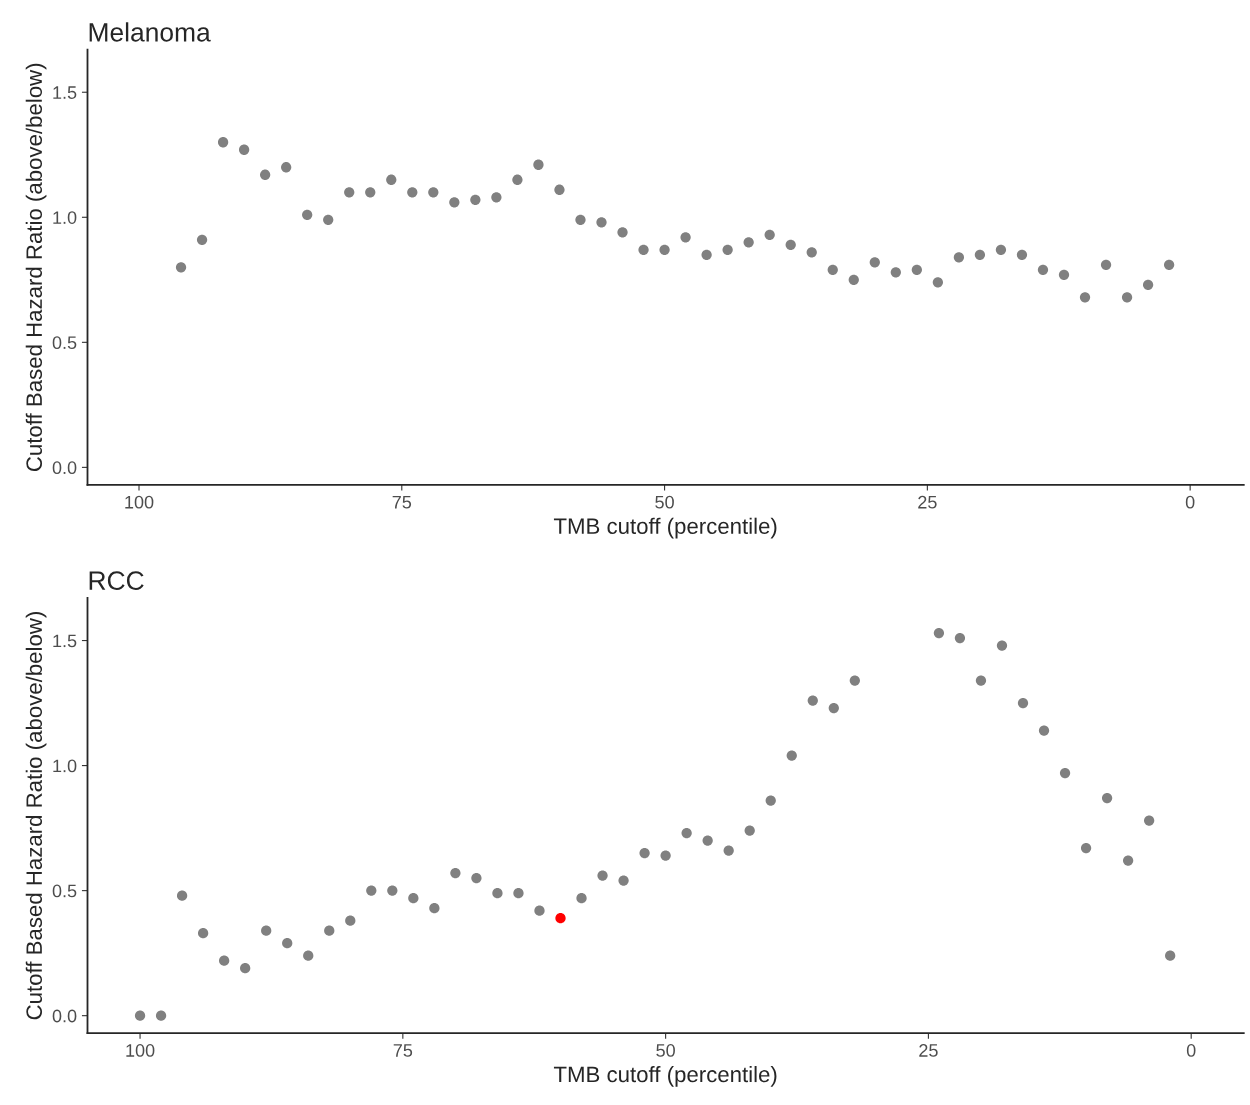 The height and width of the screenshot is (1105, 1250). What do you see at coordinates (64, 891) in the screenshot?
I see `y-tick-label: 0.5` at bounding box center [64, 891].